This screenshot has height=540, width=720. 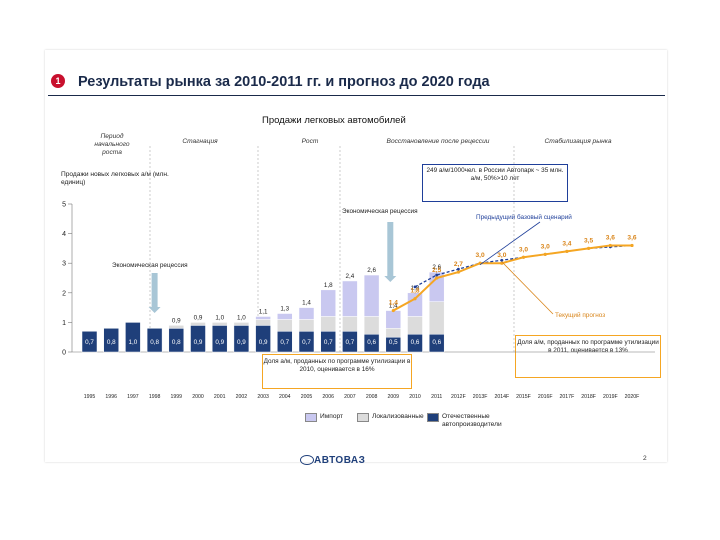 I want to click on forecast-label: 2,5, so click(x=436, y=270).